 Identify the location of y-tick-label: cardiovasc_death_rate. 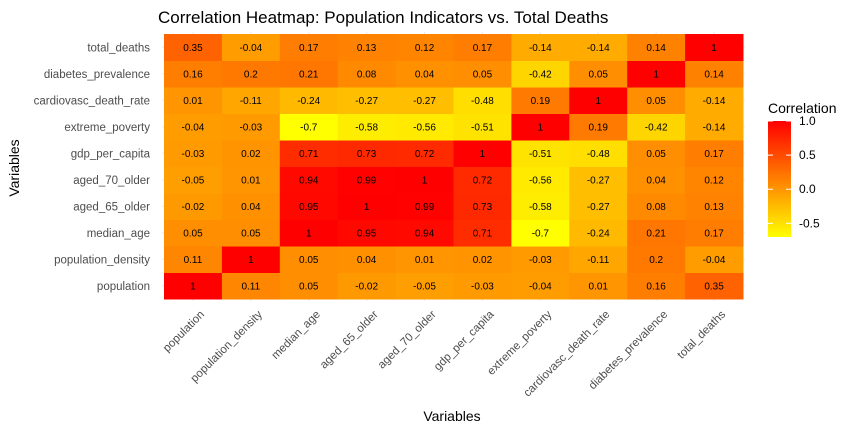
(92, 101).